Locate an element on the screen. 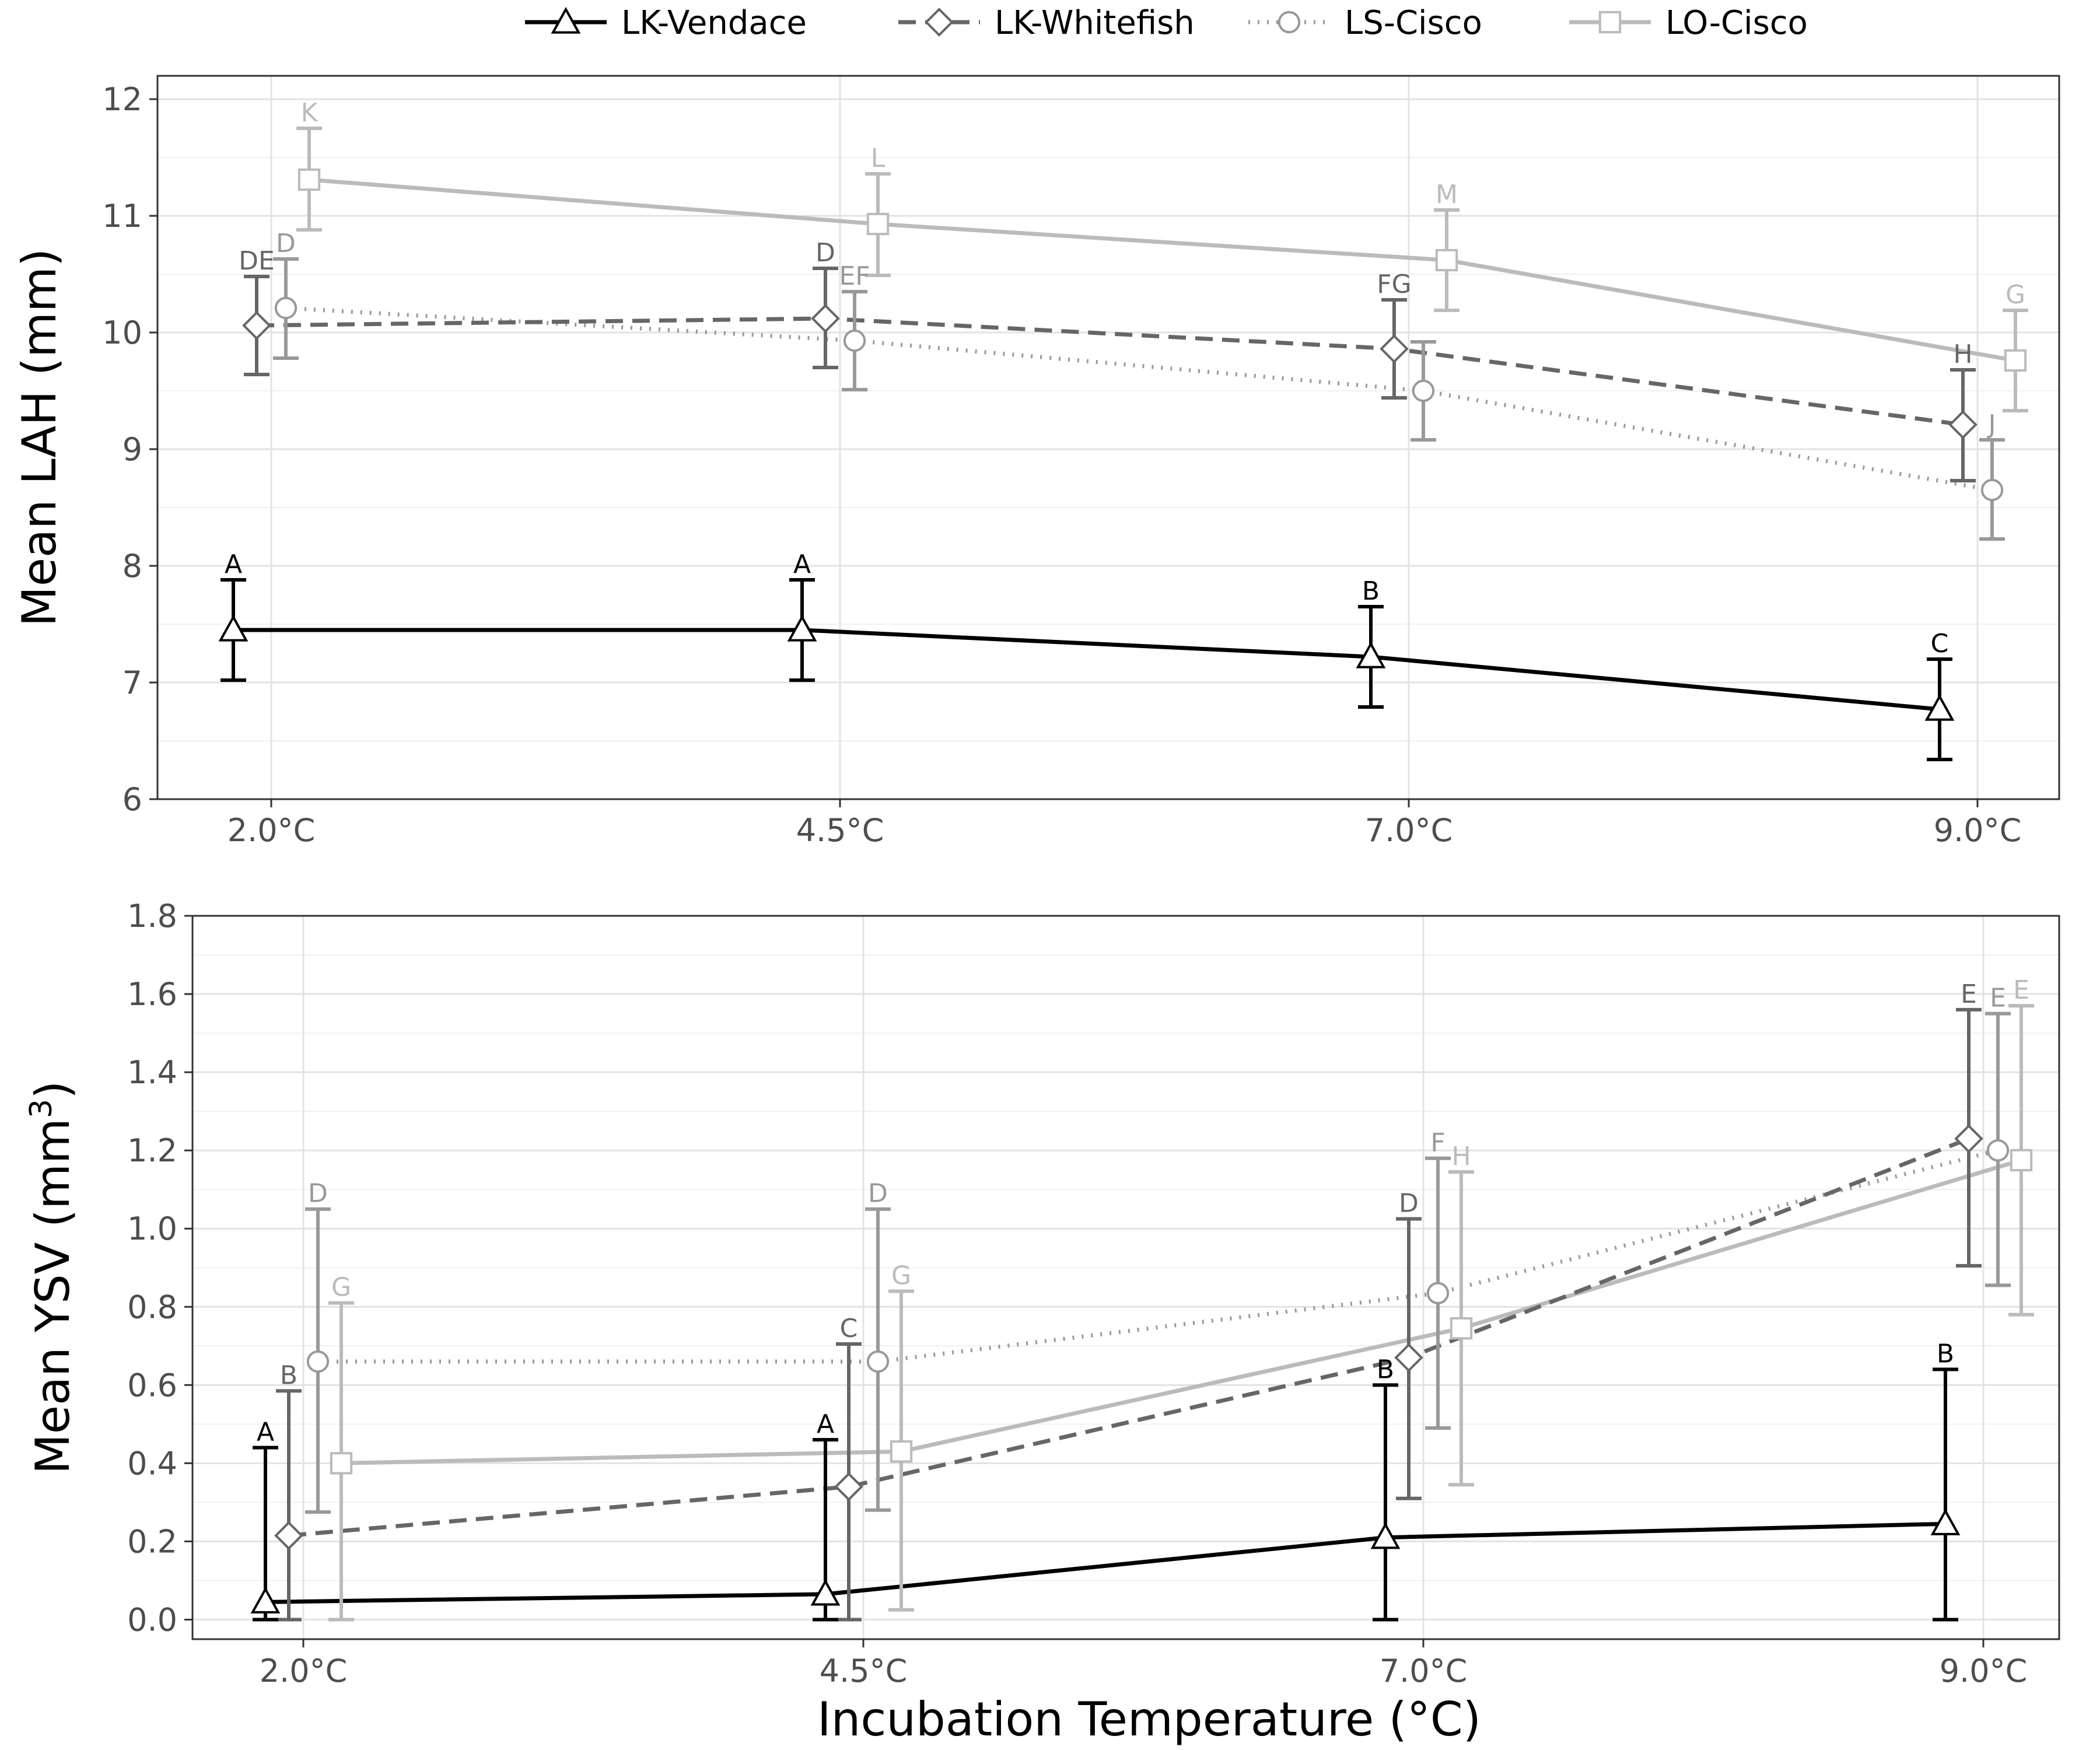  y-tick-label: 1.4 is located at coordinates (152, 1072).